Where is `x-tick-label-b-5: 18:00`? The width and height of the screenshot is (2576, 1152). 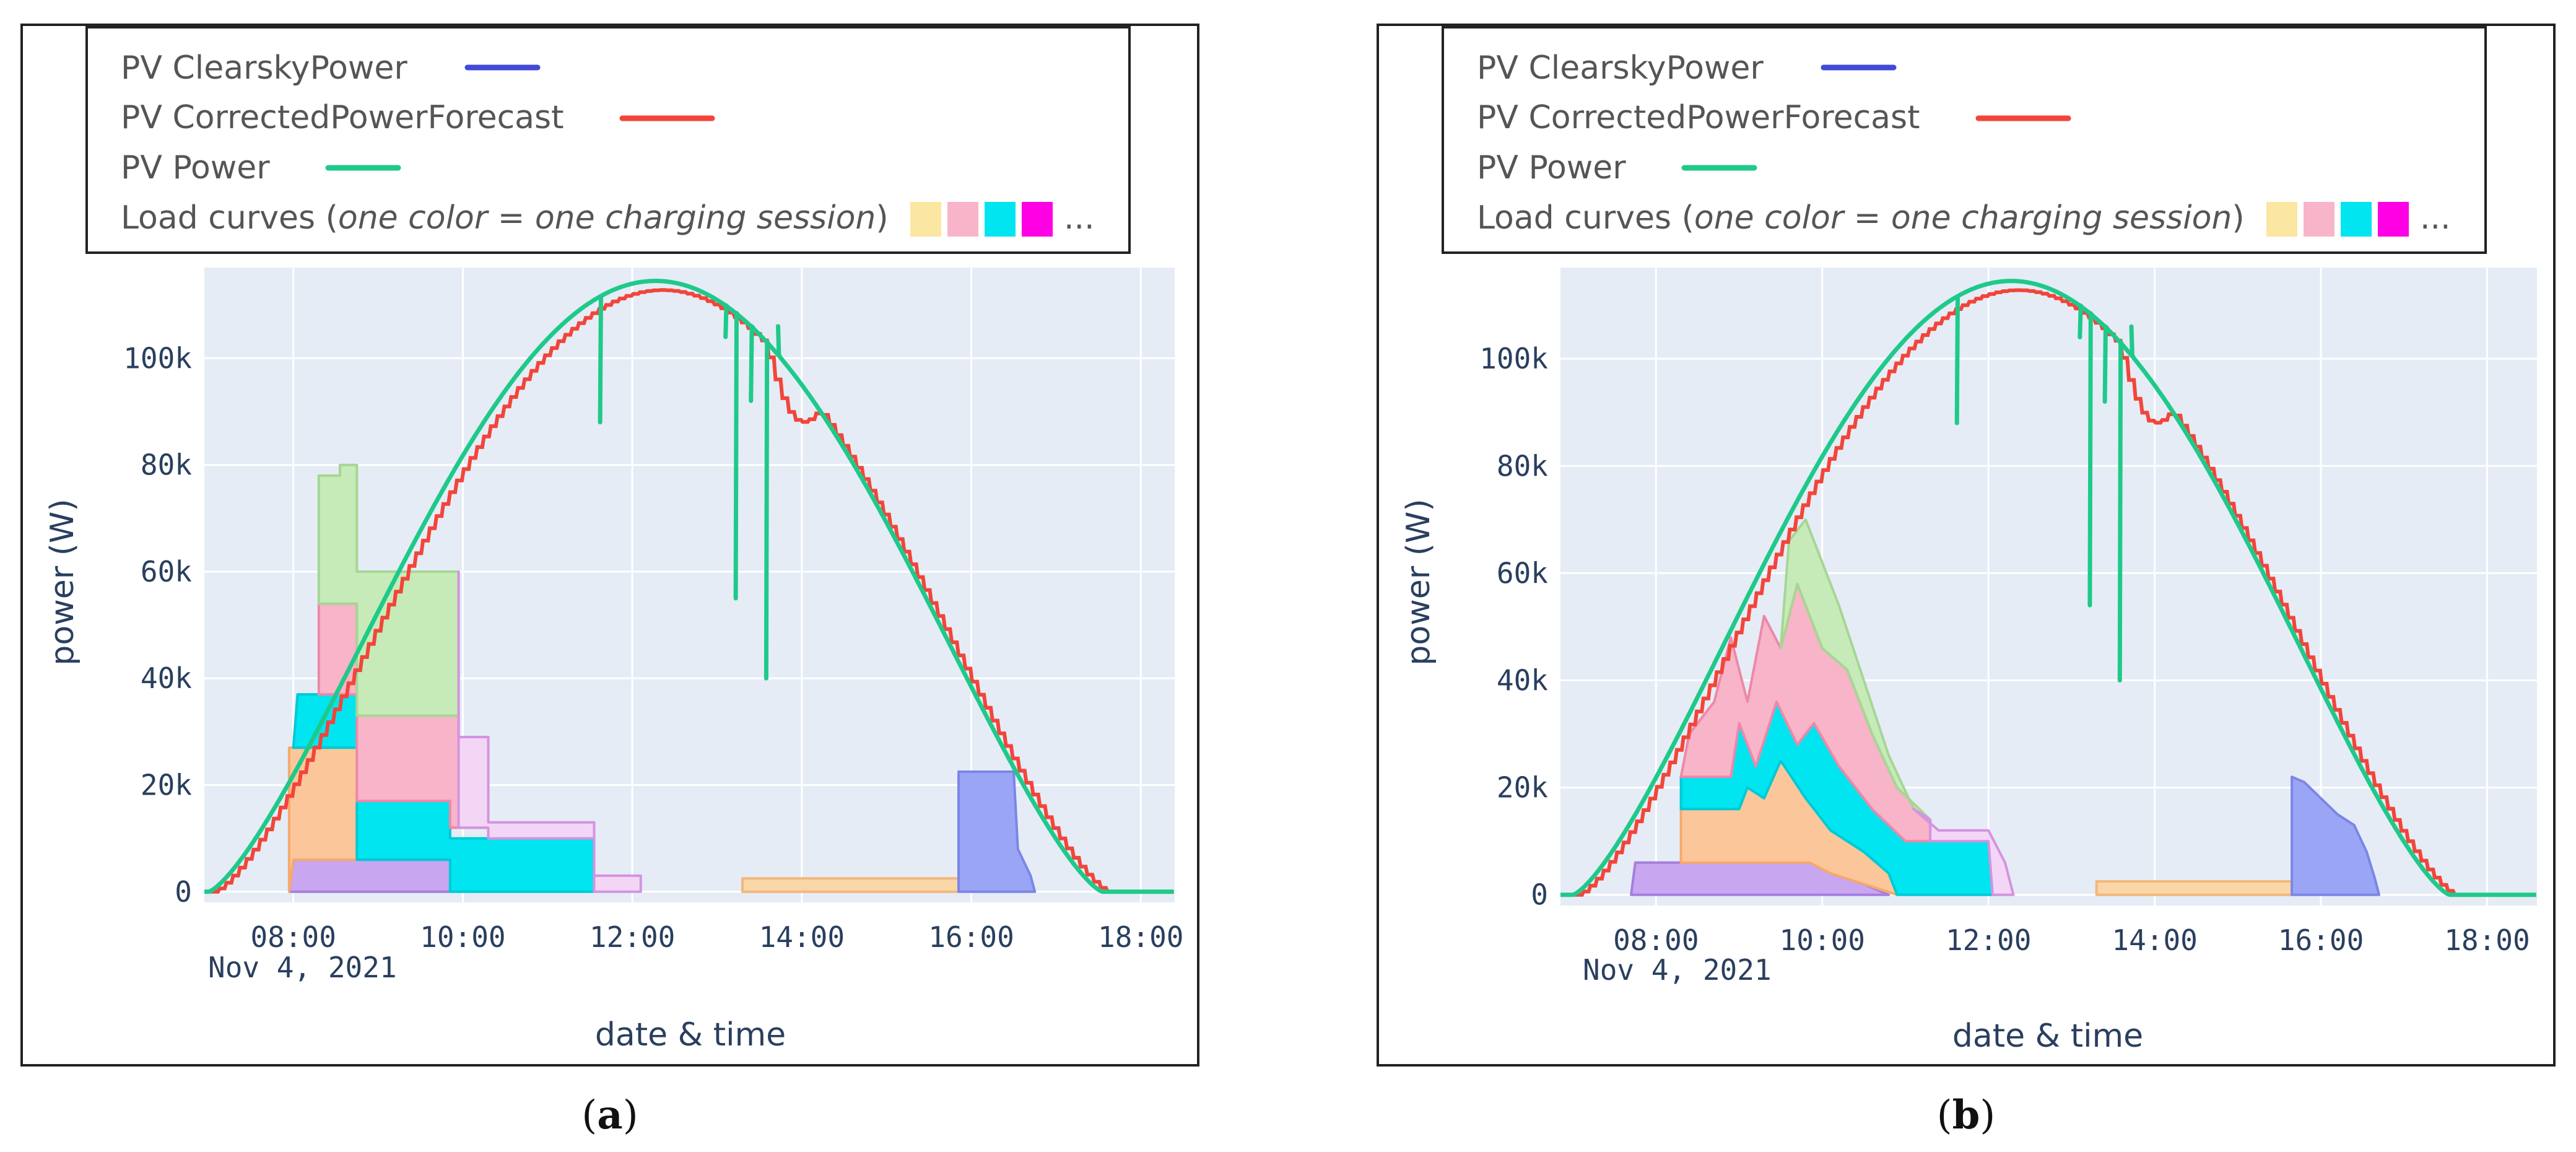 x-tick-label-b-5: 18:00 is located at coordinates (2487, 940).